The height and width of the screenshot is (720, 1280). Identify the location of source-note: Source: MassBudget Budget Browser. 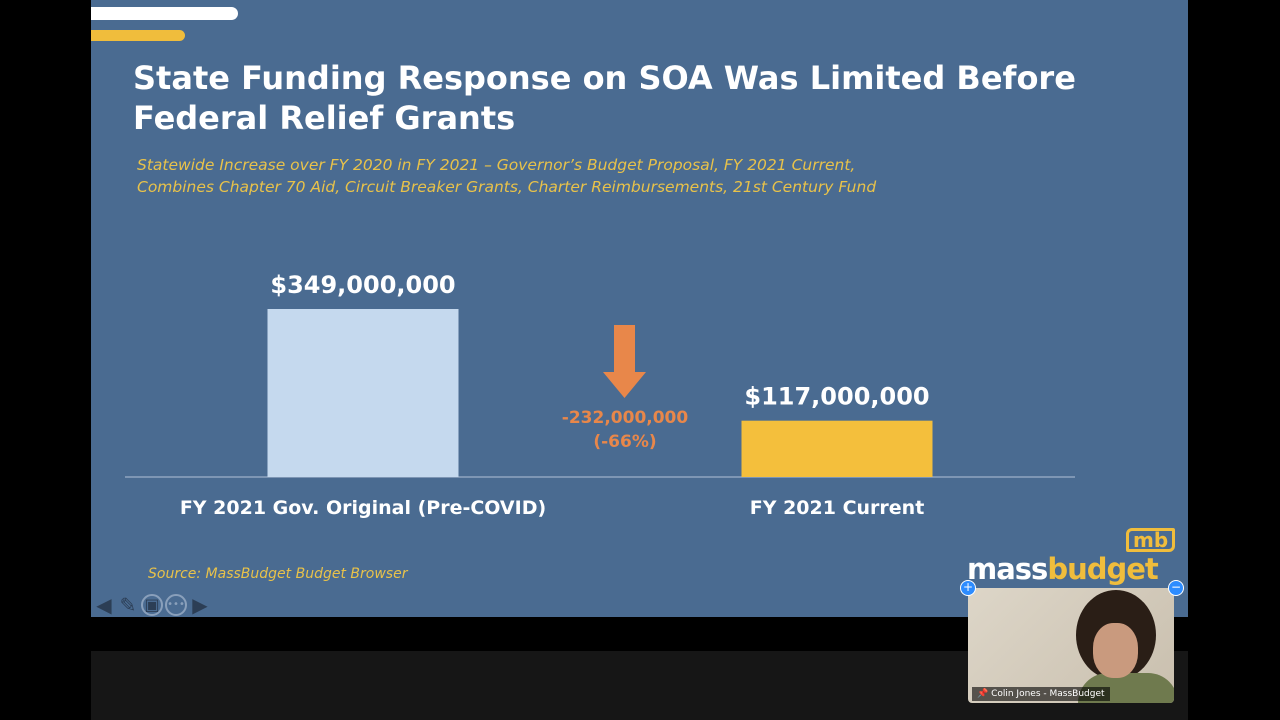
(278, 574).